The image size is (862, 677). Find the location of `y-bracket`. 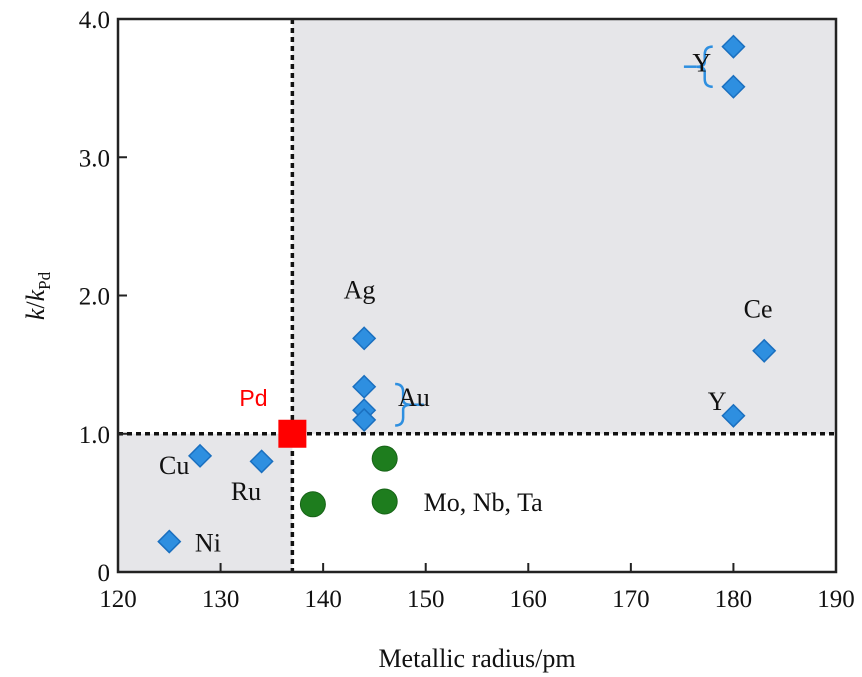

y-bracket is located at coordinates (704, 66).